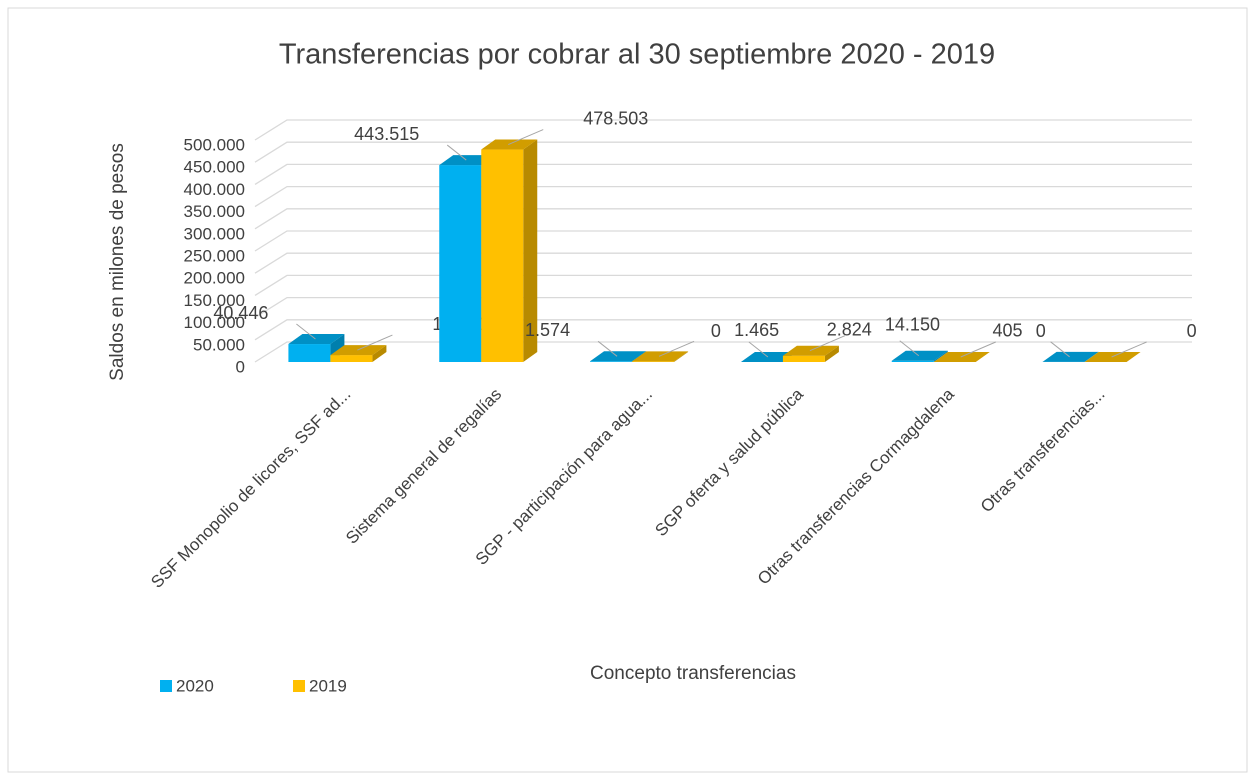 The image size is (1255, 780). I want to click on y-tick-label: 450.000, so click(214, 167).